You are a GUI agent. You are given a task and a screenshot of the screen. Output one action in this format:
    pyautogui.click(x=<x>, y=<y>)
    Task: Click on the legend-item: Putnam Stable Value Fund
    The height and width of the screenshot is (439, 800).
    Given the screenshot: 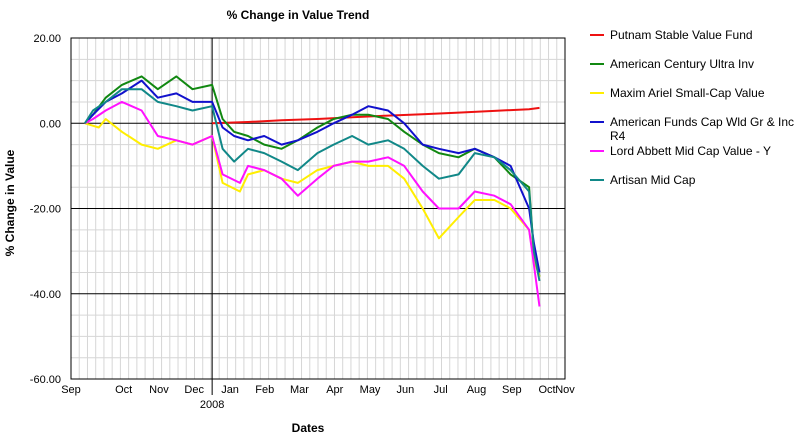 What is the action you would take?
    pyautogui.click(x=695, y=35)
    